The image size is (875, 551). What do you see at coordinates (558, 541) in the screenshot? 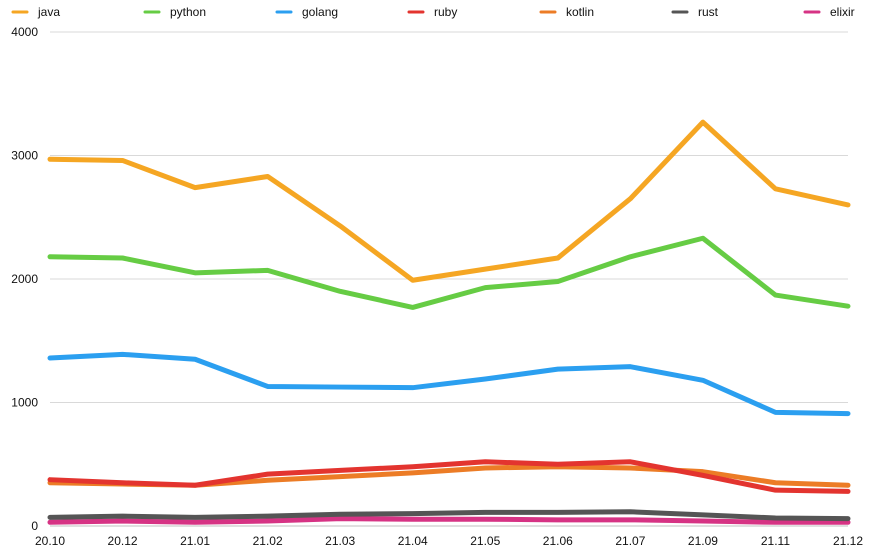
I see `x-tick-label: 21.06` at bounding box center [558, 541].